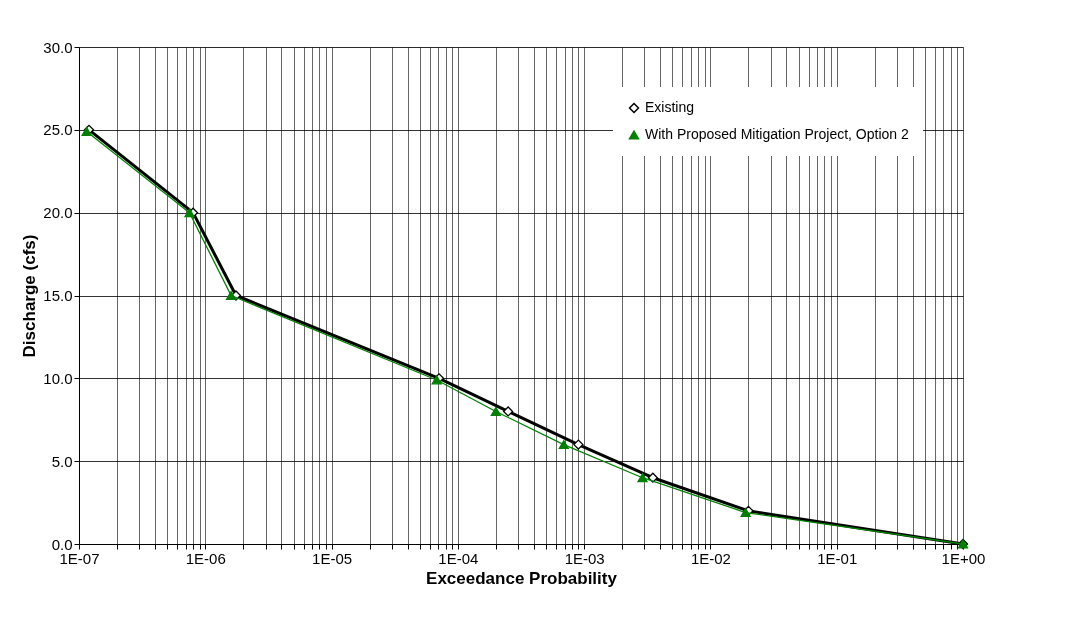 Image resolution: width=1065 pixels, height=638 pixels. Describe the element at coordinates (963, 558) in the screenshot. I see `x-tick-label: 1E+00` at that location.